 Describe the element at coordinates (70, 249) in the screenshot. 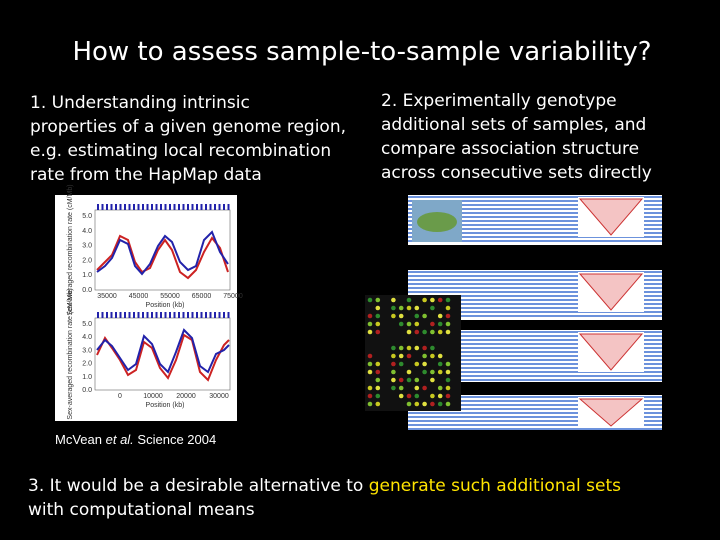

I see `y-axis-label: Sex-averaged recombination rate (cM/Mb)` at that location.